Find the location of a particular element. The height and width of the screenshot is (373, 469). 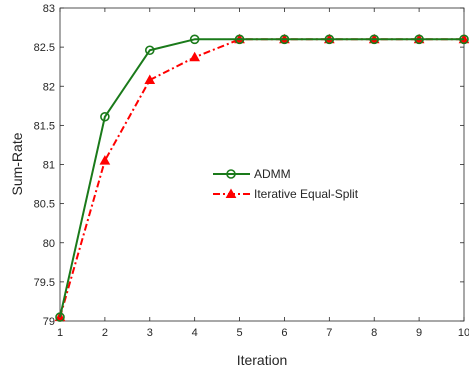

y-tick-label: 80.5 is located at coordinates (44, 205).